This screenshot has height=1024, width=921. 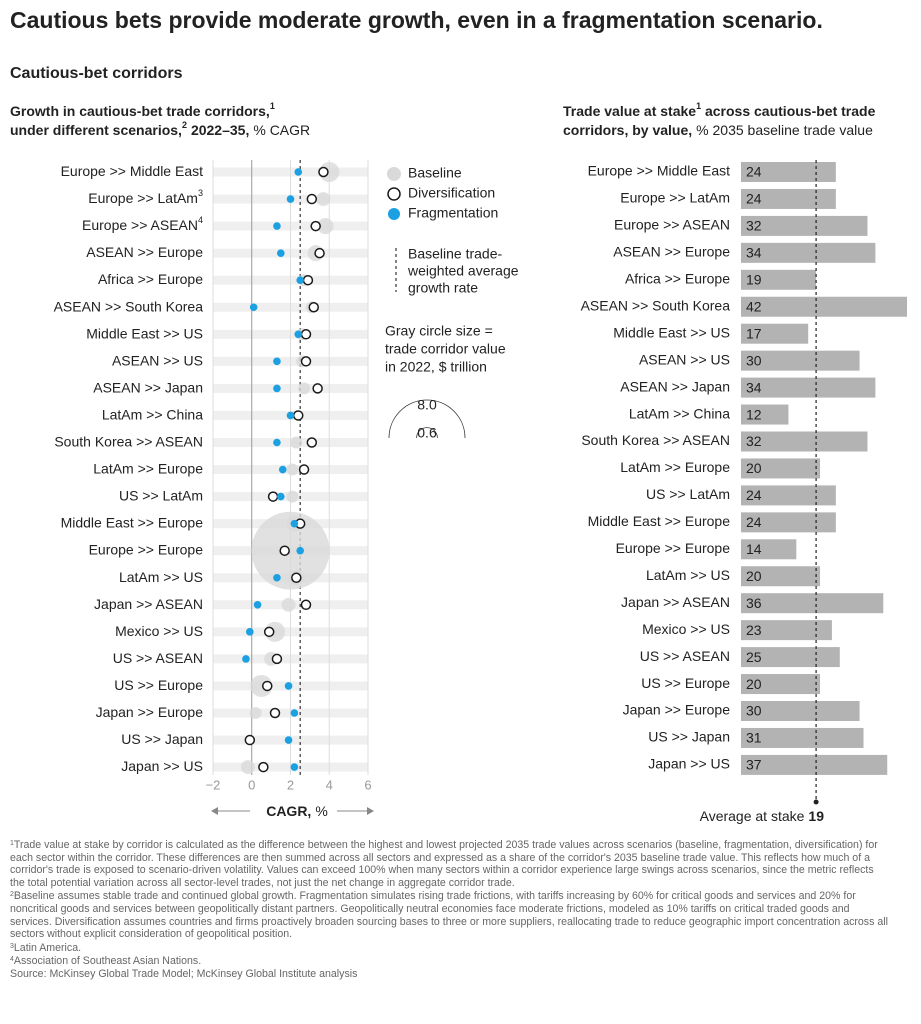 I want to click on category-label: Africa >> Europe, so click(x=677, y=279).